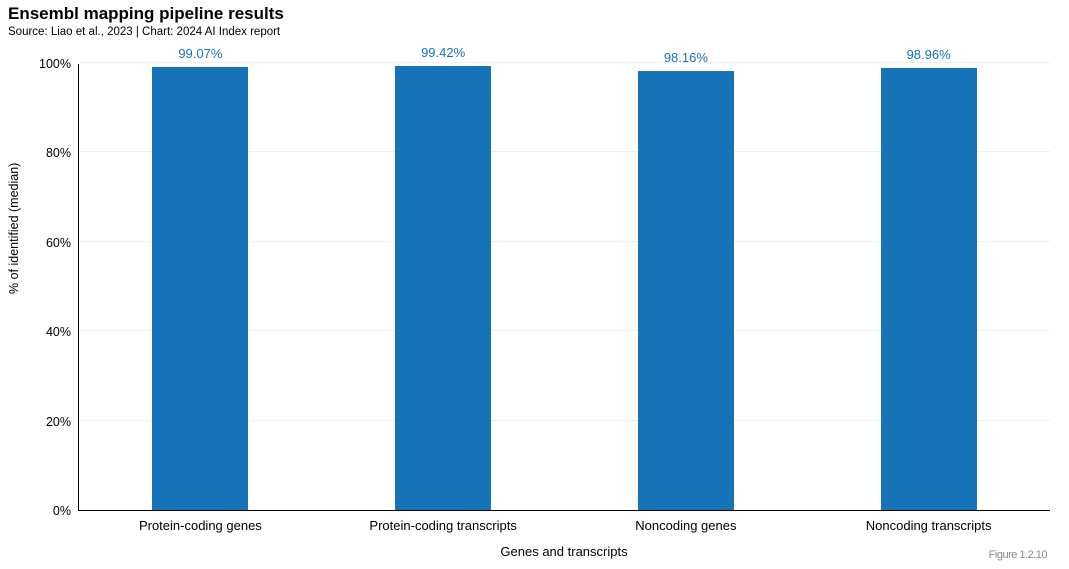 This screenshot has width=1069, height=569. Describe the element at coordinates (146, 13) in the screenshot. I see `chart-title: Ensembl mapping pipeline results` at that location.